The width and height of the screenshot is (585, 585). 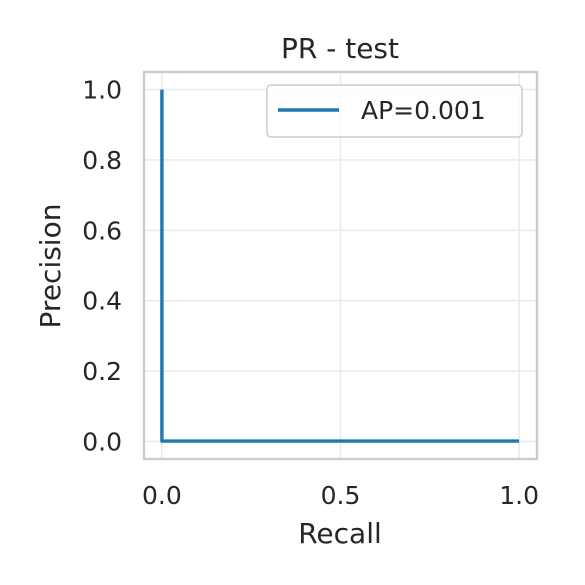 I want to click on legend-box, so click(x=394, y=111).